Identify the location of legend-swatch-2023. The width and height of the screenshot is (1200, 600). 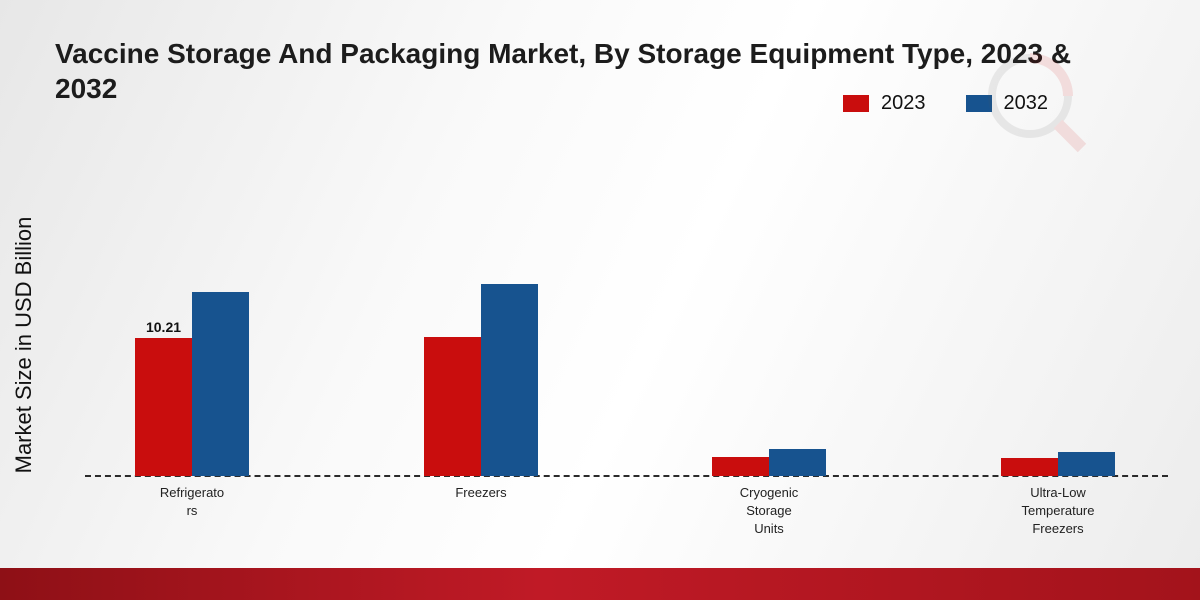
(856, 103).